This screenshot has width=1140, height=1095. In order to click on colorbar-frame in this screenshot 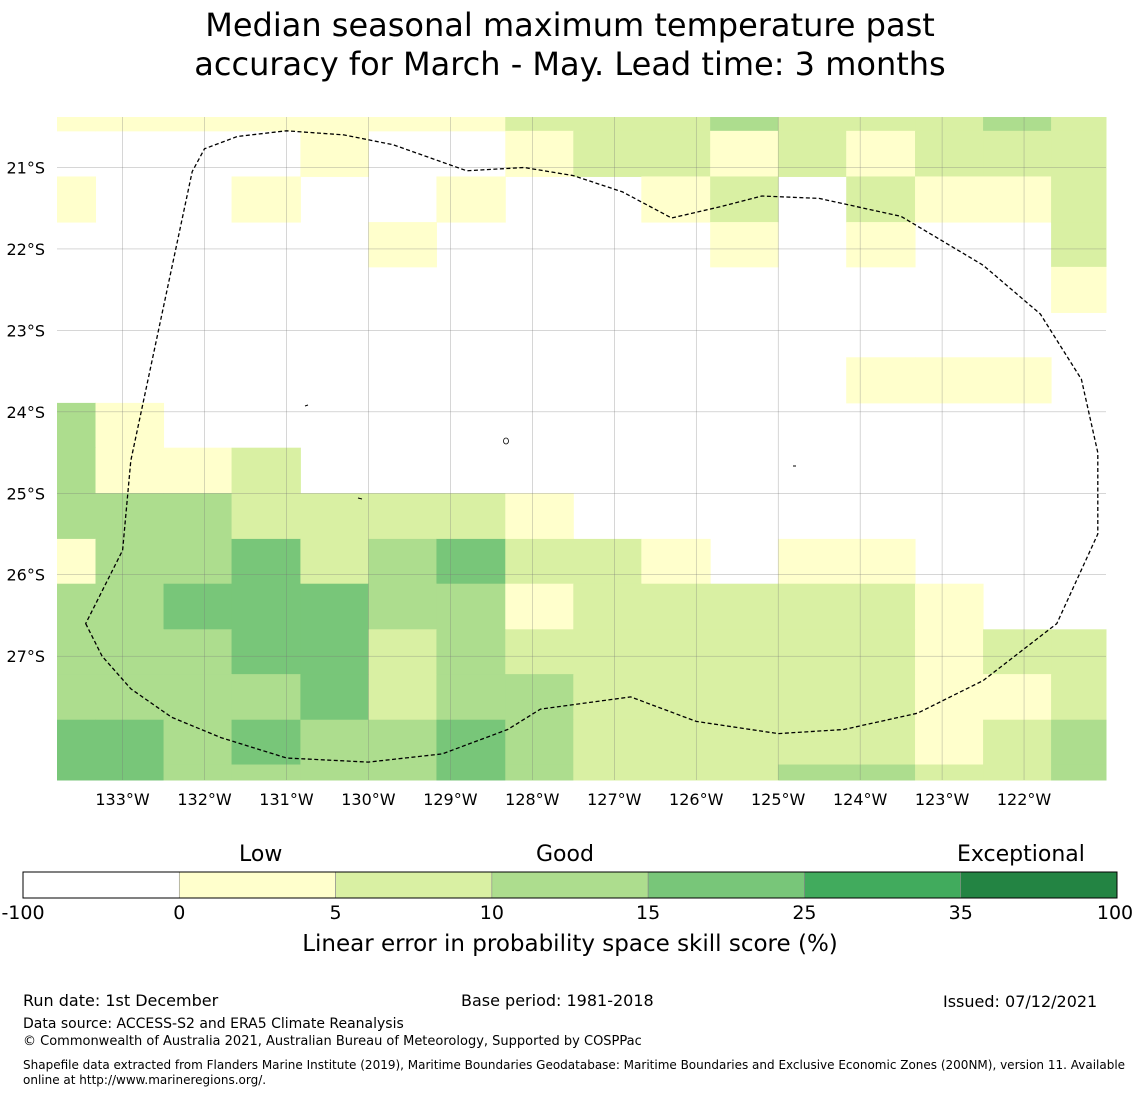, I will do `click(570, 885)`.